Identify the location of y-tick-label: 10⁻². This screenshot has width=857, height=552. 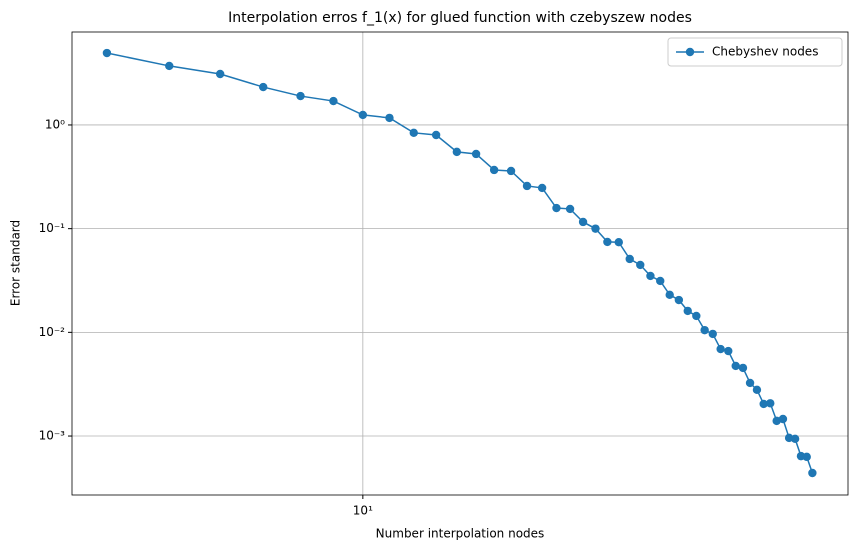
(52, 332).